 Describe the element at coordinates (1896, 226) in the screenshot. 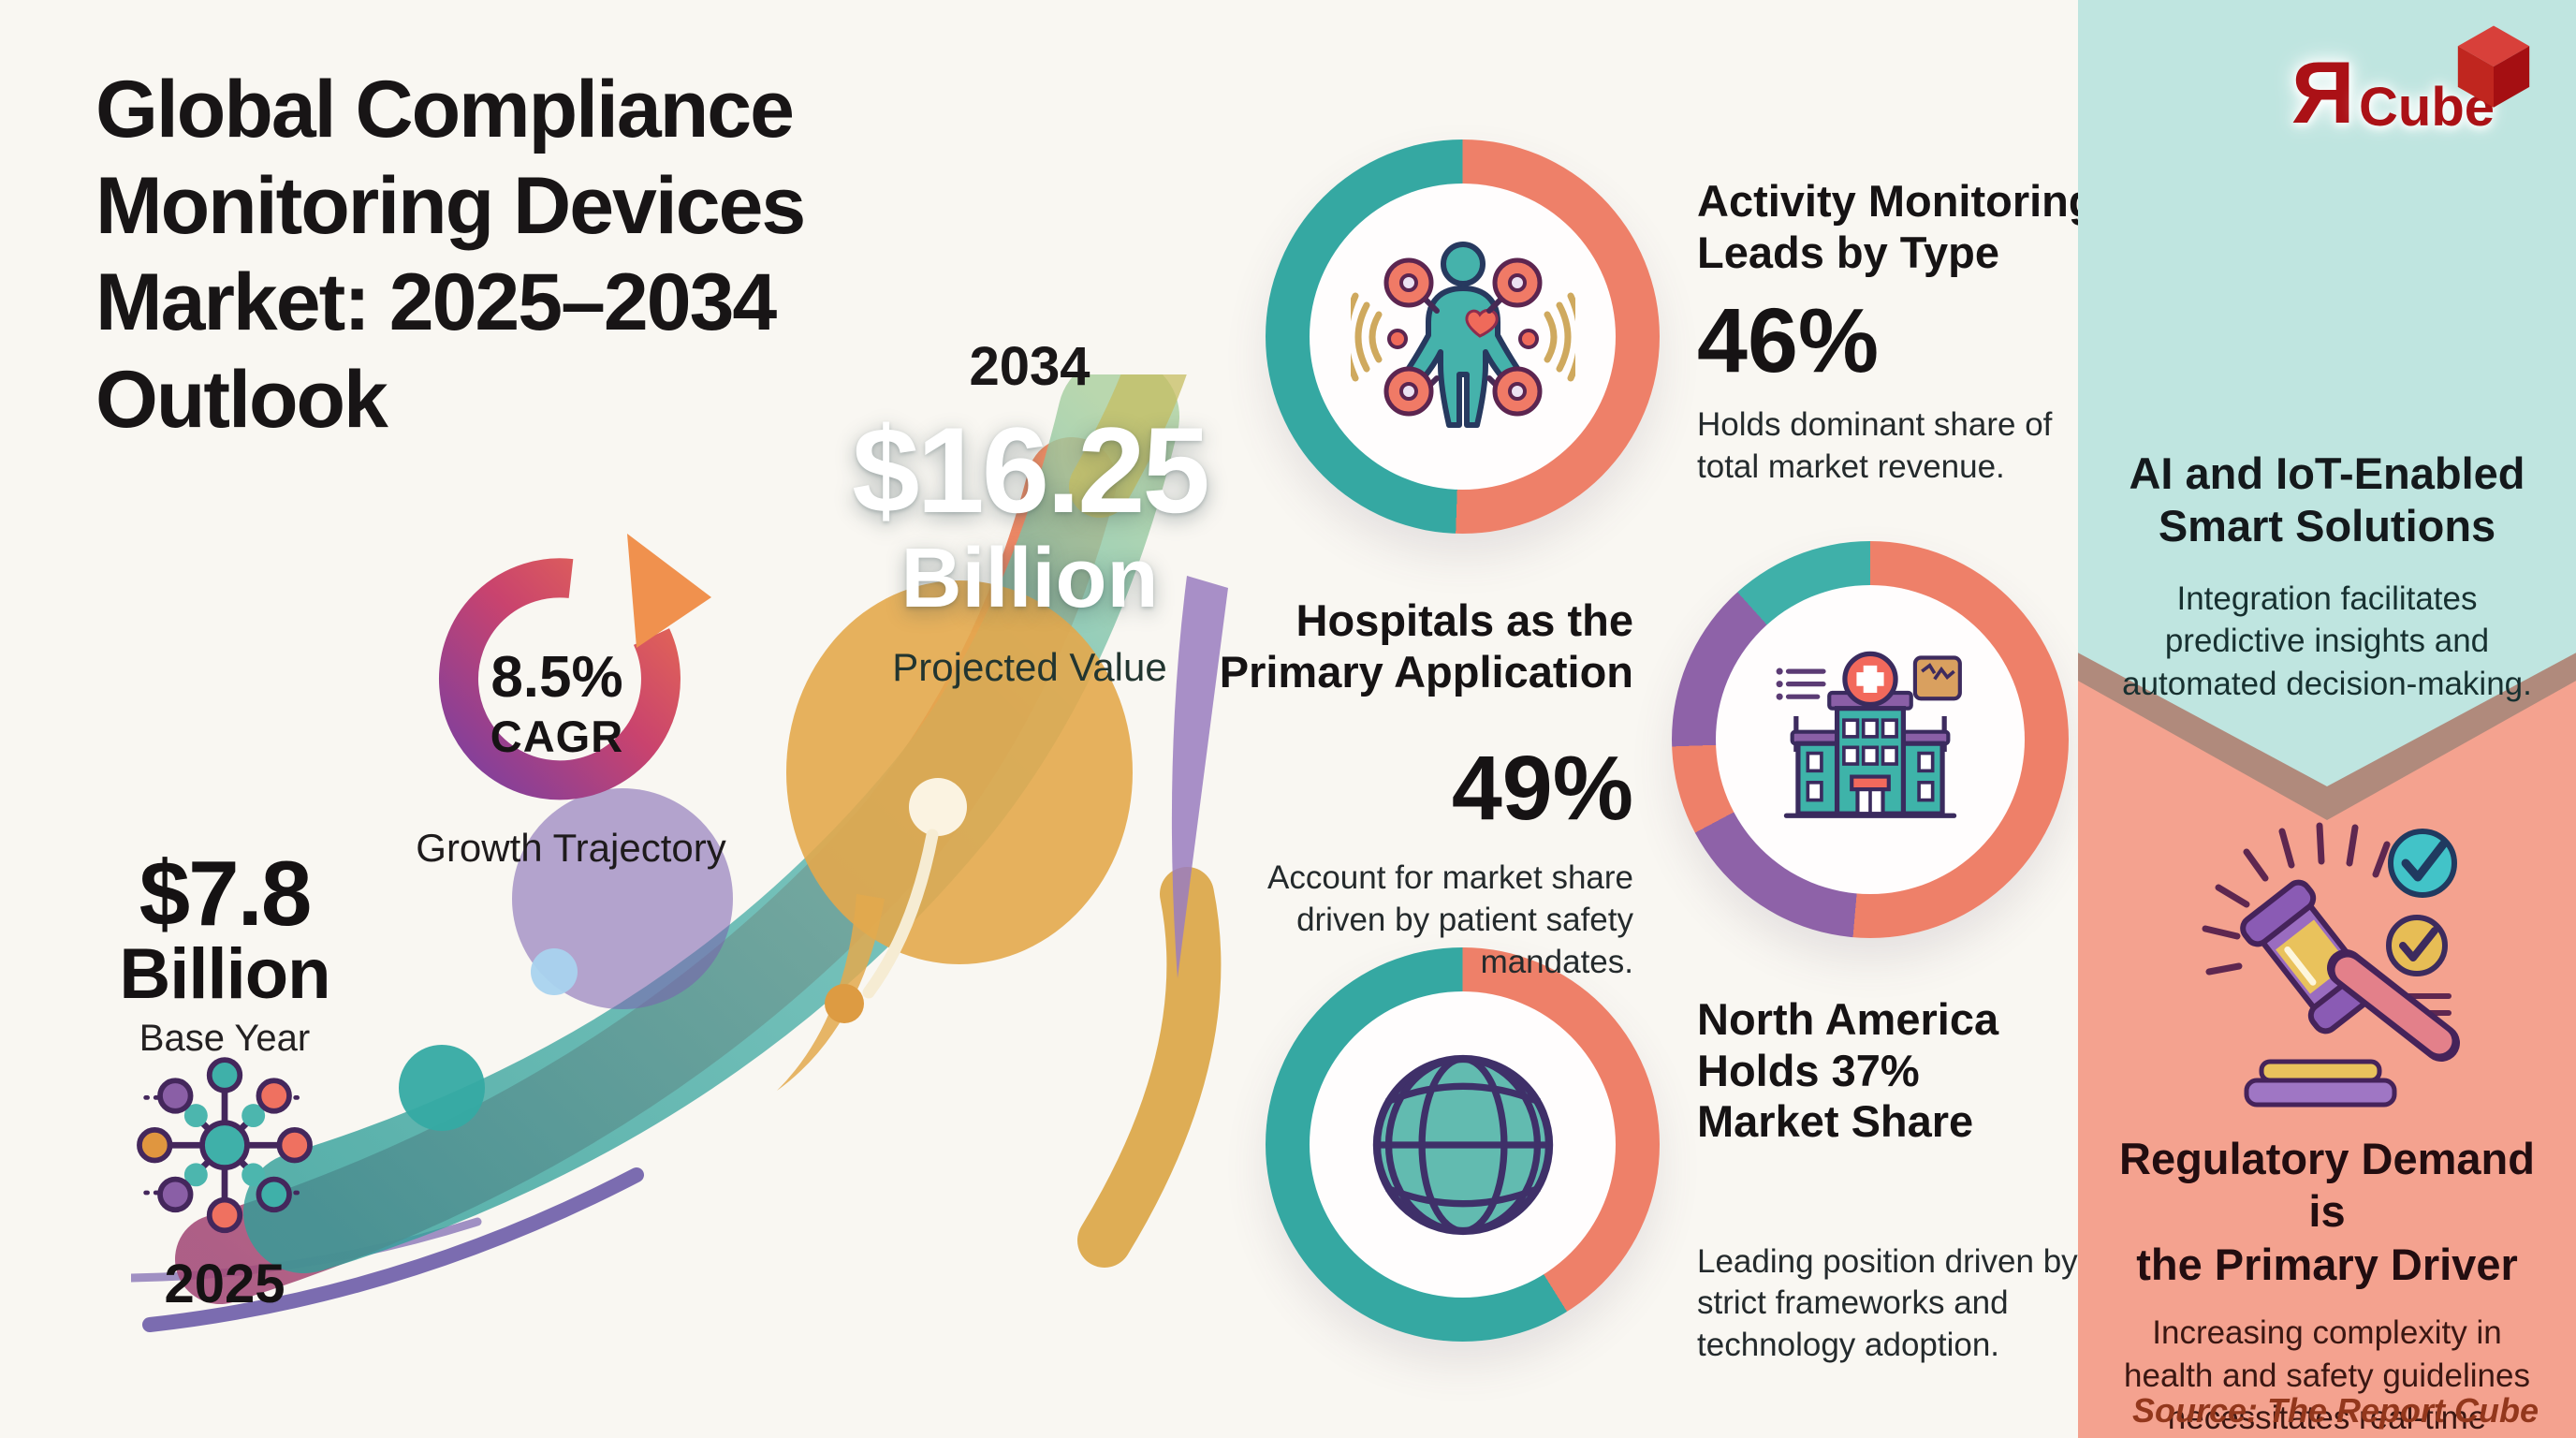

I see `stat-title: Activity Monitoring Leads by Type` at that location.